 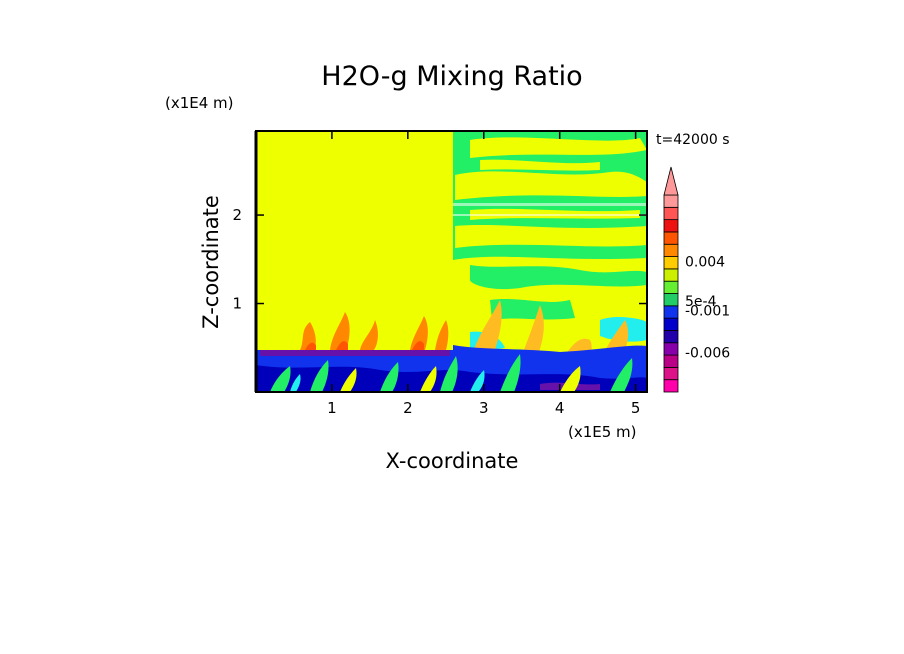 I want to click on y-axis-ticks: 12, so click(x=439, y=259).